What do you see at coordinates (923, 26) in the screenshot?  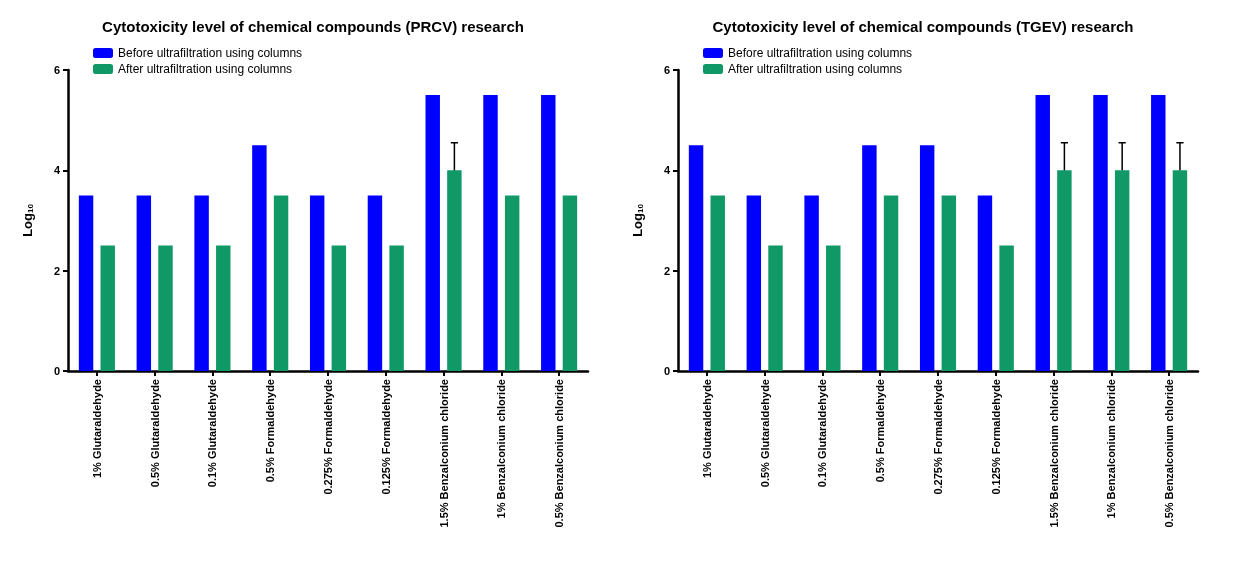 I see `chart-title: Cytotoxicity level of chemical compounds (TGEV) research` at bounding box center [923, 26].